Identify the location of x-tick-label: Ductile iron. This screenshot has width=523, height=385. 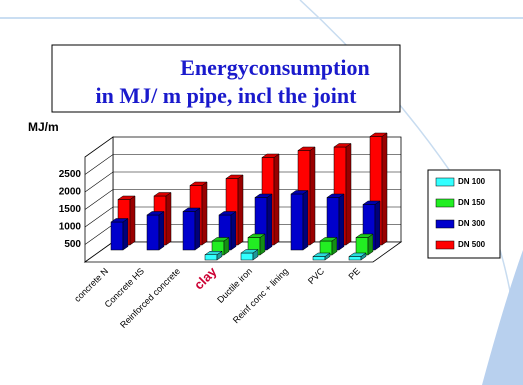
(234, 285).